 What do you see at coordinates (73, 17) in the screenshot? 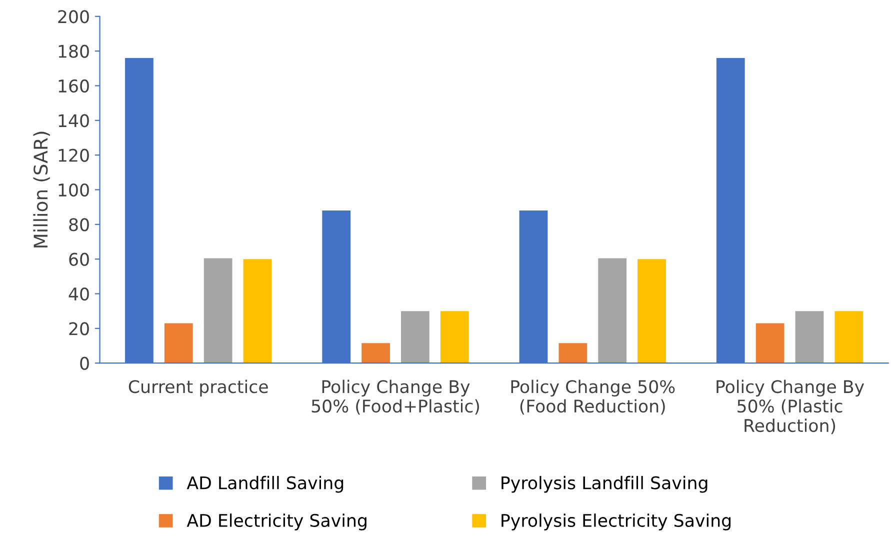
I see `y-tick-label: 200` at bounding box center [73, 17].